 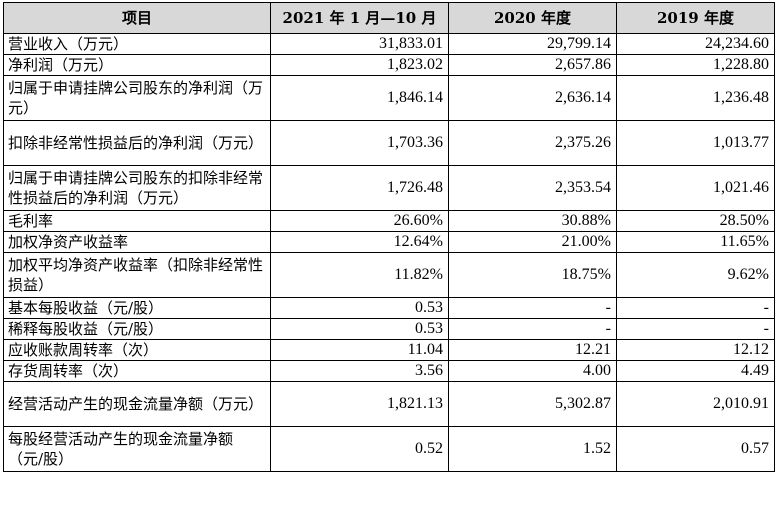 I want to click on row-label: 扣除非经常性损益后的净利润（万元）, so click(x=137, y=143).